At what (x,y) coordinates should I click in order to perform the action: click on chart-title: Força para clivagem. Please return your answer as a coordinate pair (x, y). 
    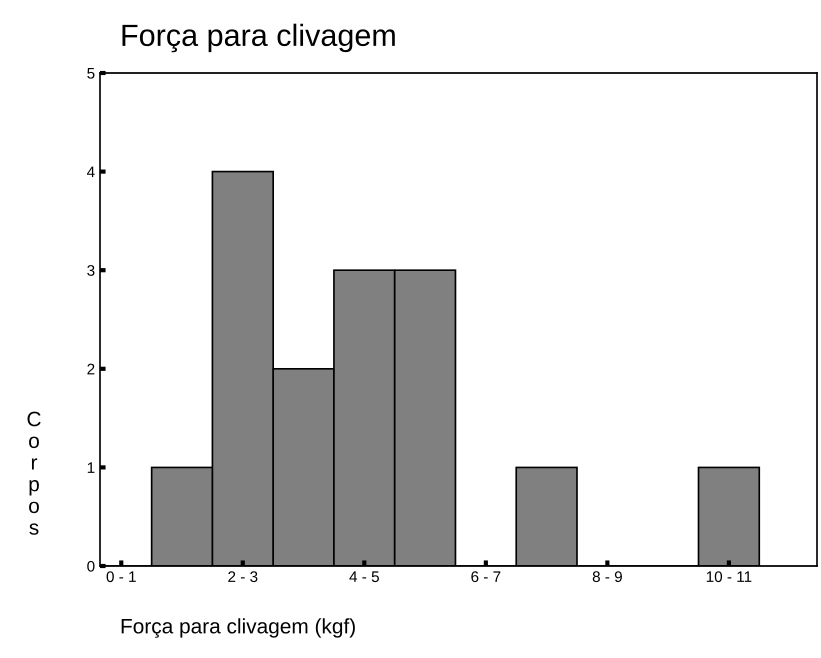
    Looking at the image, I should click on (258, 38).